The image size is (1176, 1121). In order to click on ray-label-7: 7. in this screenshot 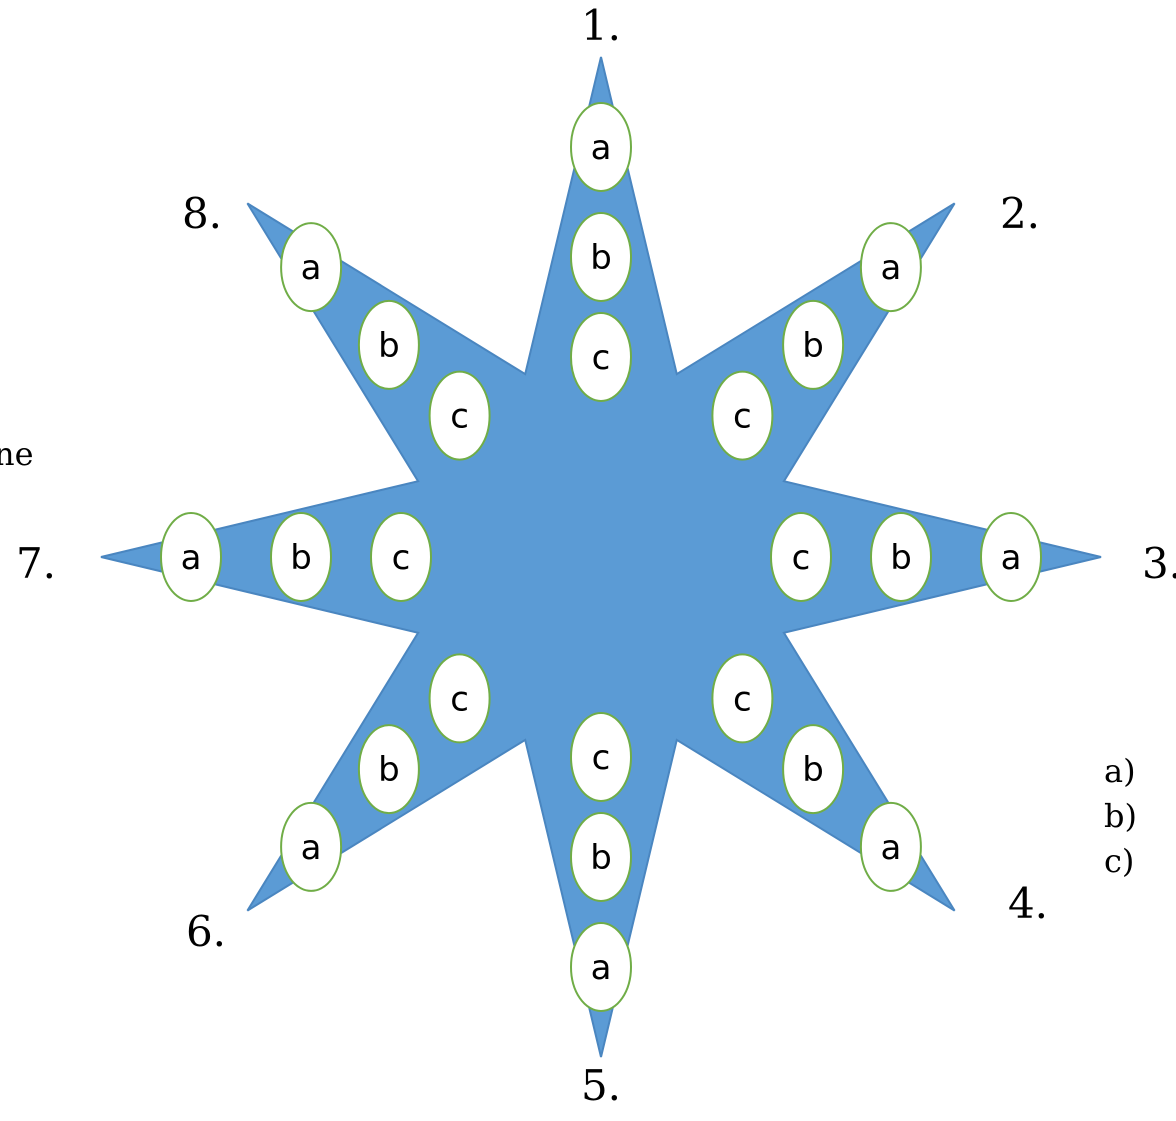, I will do `click(36, 563)`.